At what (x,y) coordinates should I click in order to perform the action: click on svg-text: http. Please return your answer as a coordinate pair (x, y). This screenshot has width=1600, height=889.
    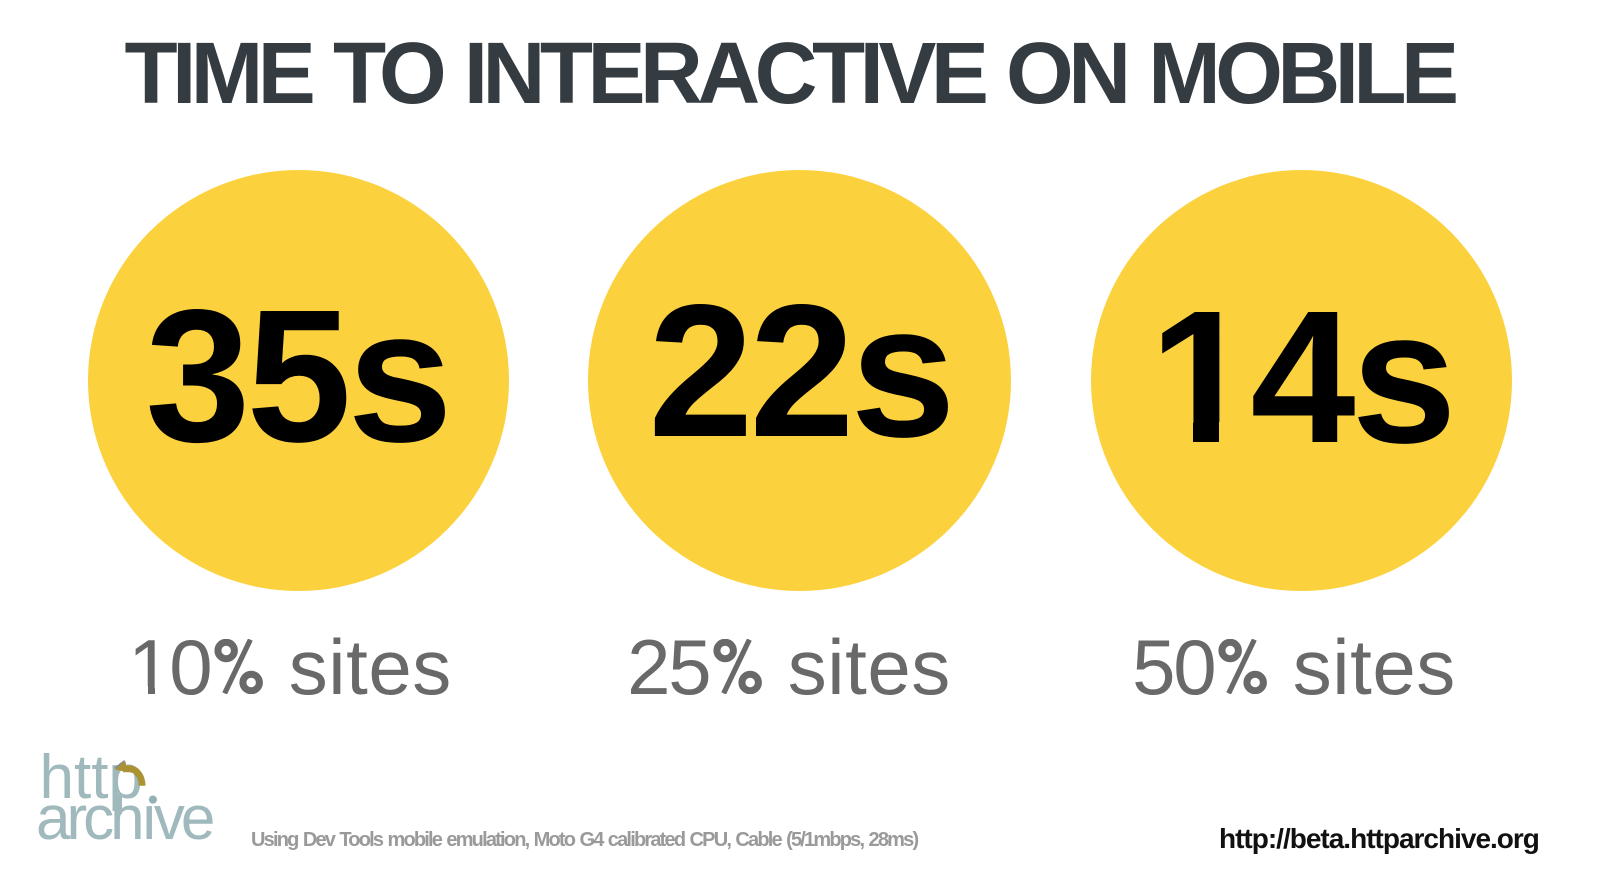
    Looking at the image, I should click on (91, 777).